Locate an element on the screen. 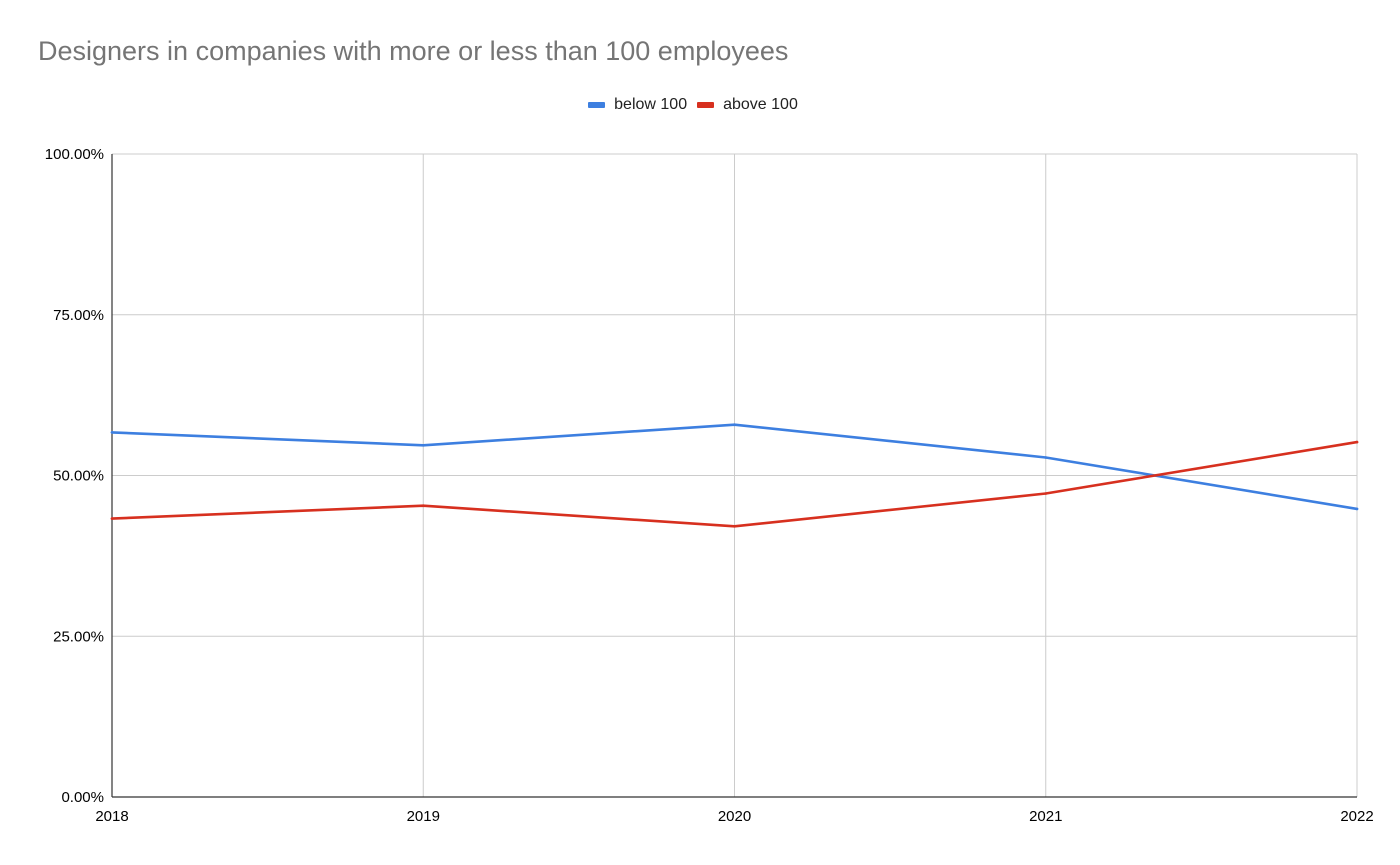 The height and width of the screenshot is (865, 1400). chart-series is located at coordinates (734, 475).